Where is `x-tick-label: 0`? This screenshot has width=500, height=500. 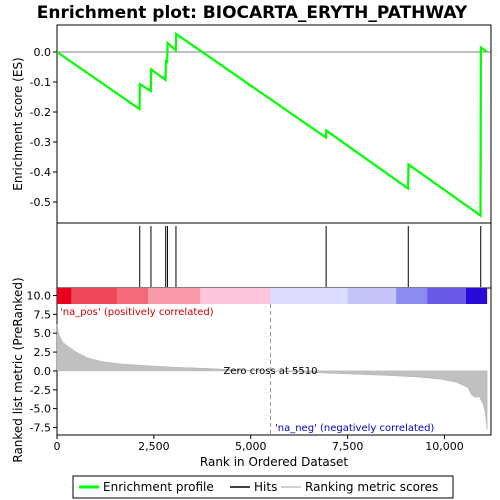
x-tick-label: 0 is located at coordinates (57, 446).